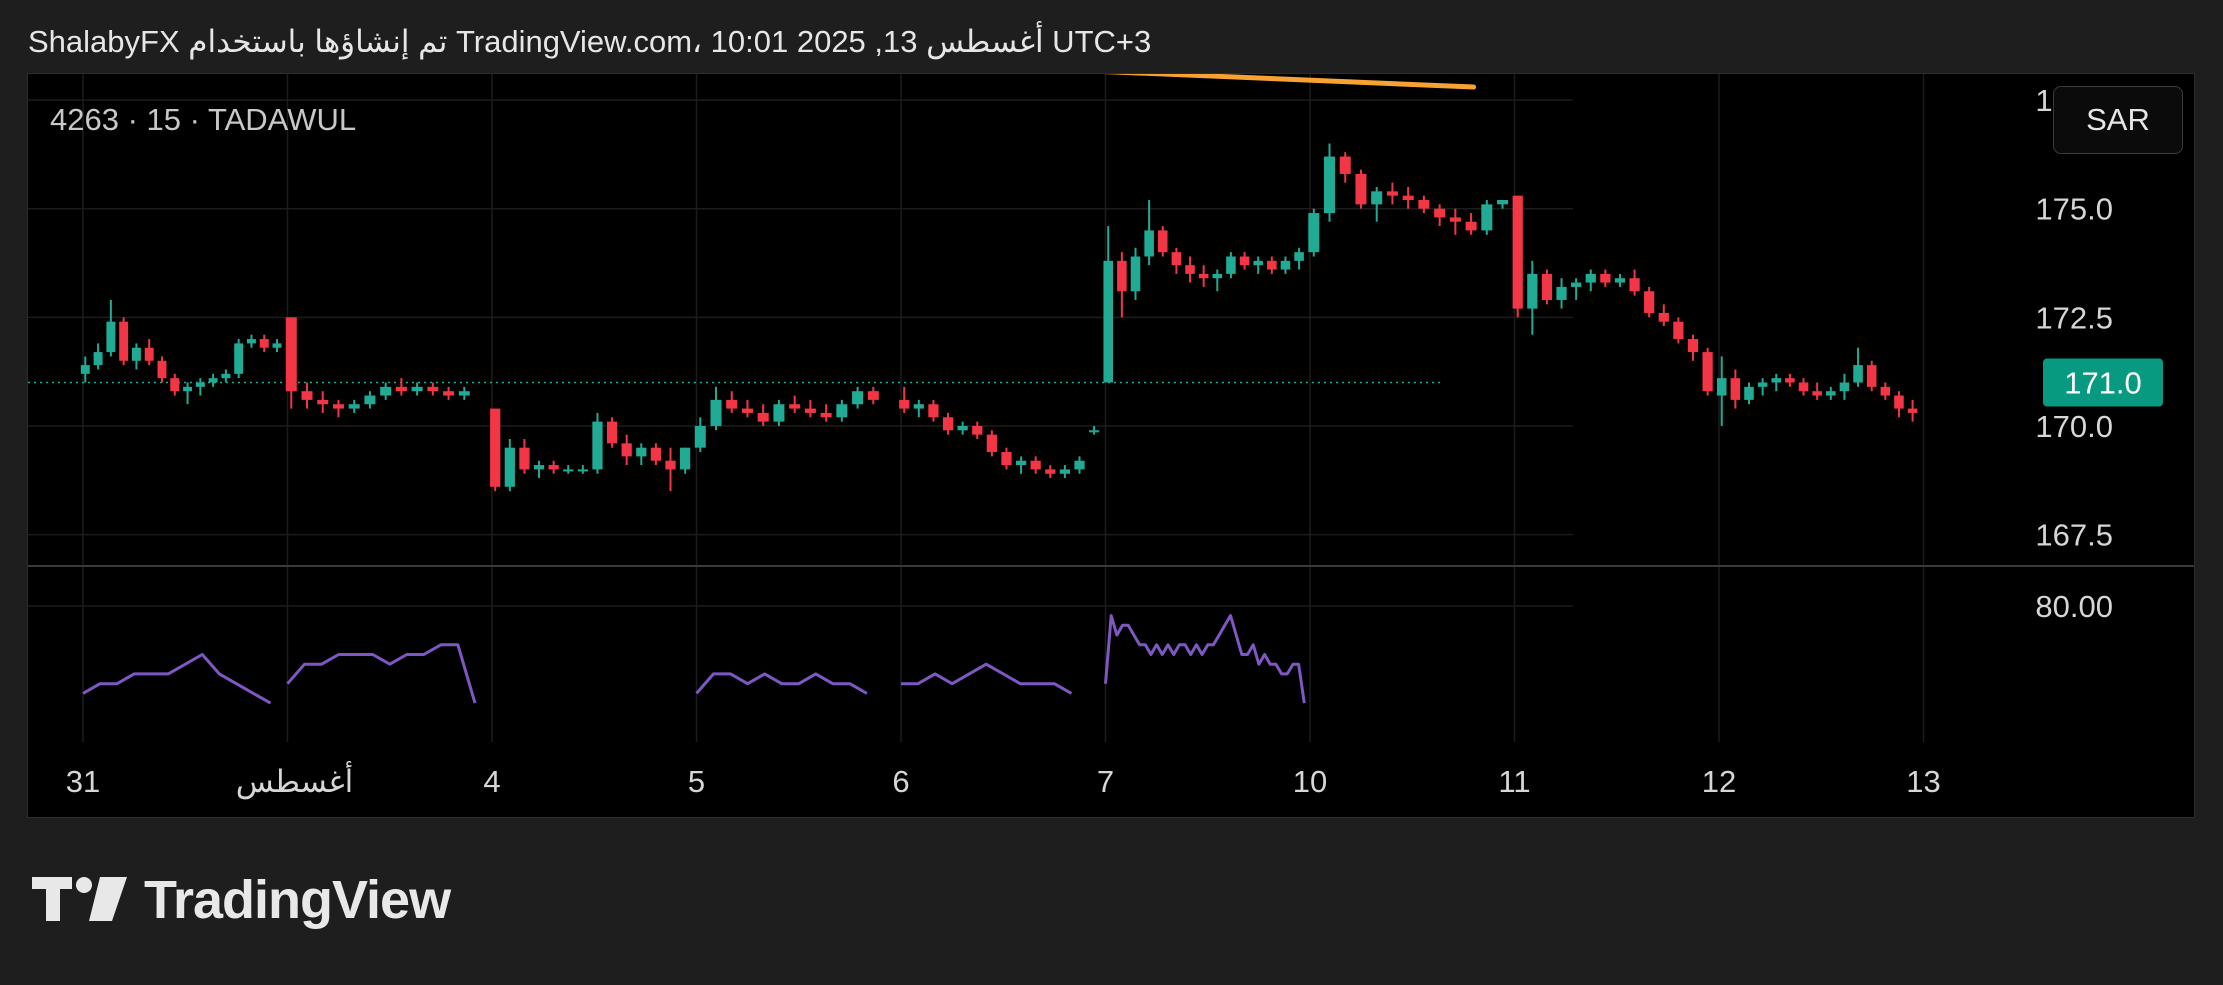 Image resolution: width=2223 pixels, height=985 pixels. What do you see at coordinates (1310, 781) in the screenshot?
I see `time-tick-label: 10` at bounding box center [1310, 781].